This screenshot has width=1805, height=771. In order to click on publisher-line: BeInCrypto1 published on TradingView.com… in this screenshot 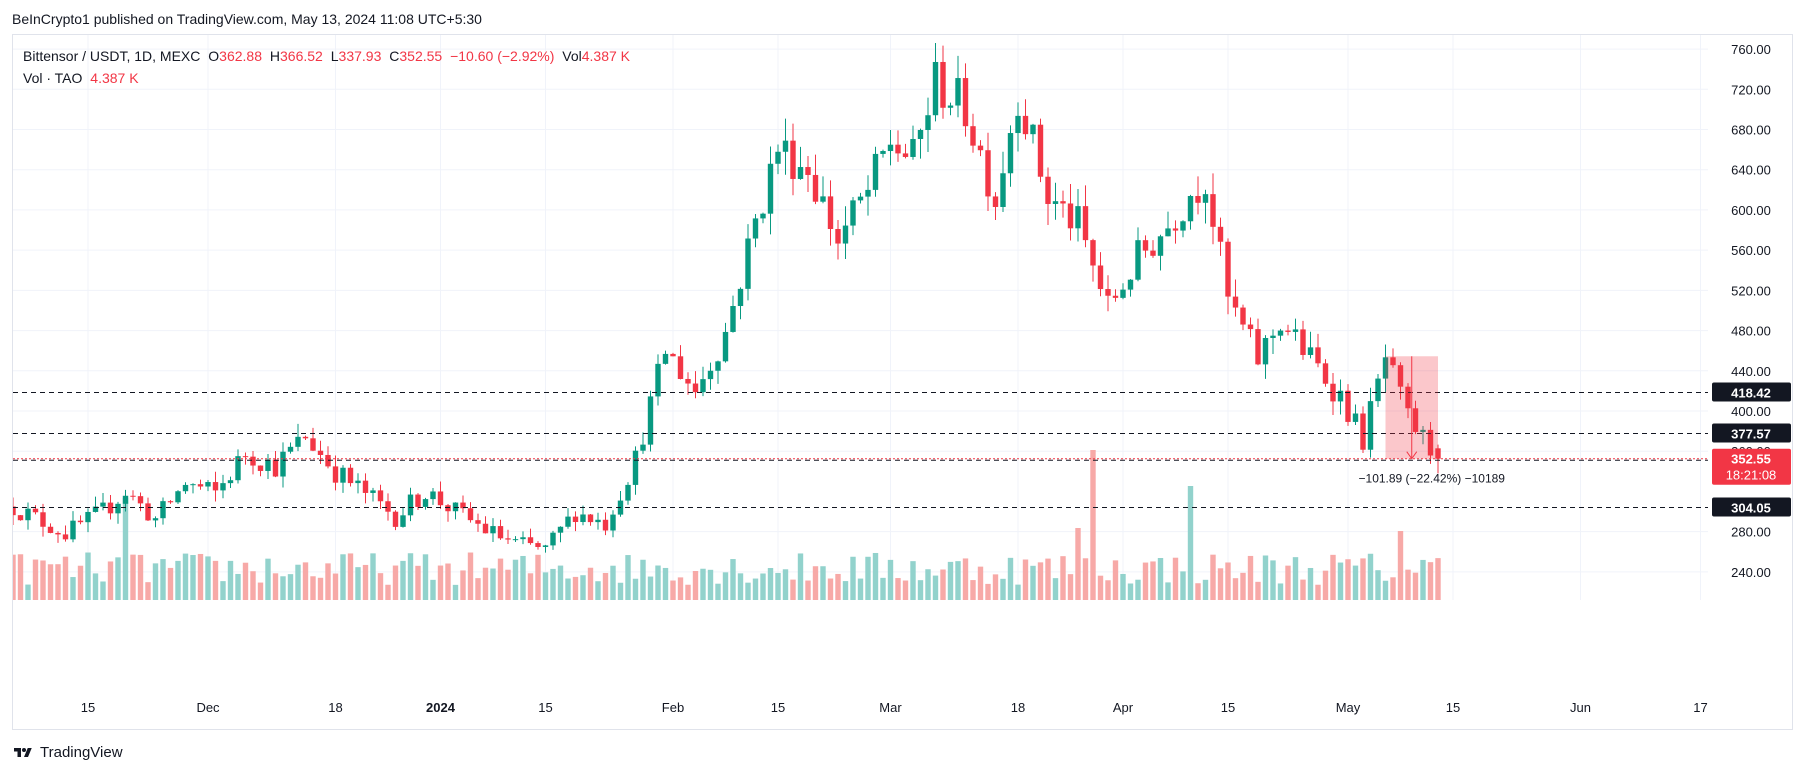, I will do `click(247, 19)`.